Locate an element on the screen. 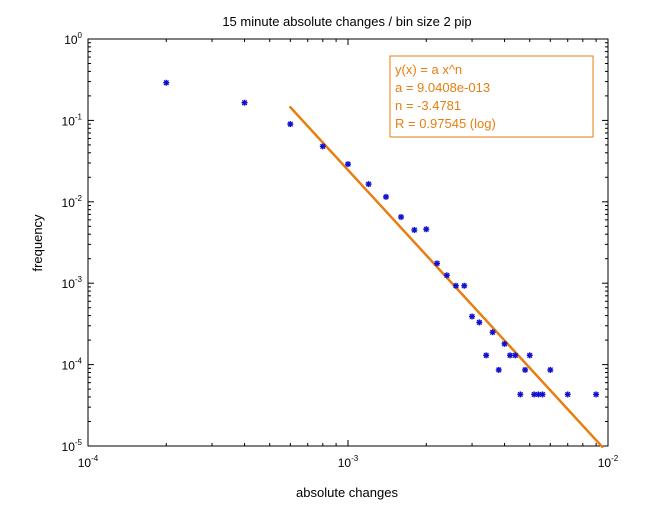  legend-line-1: y(x) = a x^n is located at coordinates (428, 69).